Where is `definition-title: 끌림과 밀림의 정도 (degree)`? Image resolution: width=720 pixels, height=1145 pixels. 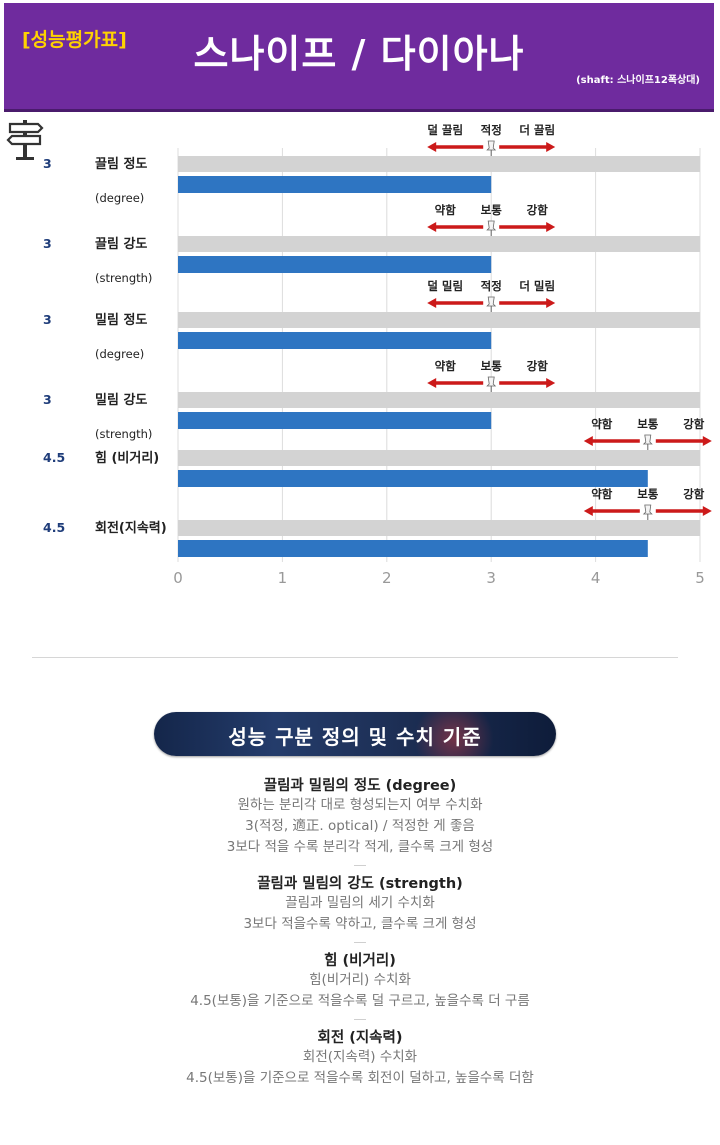
definition-title: 끌림과 밀림의 정도 (degree) is located at coordinates (360, 786).